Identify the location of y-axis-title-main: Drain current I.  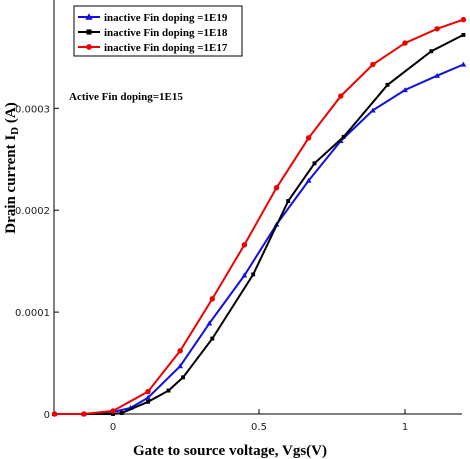
(11, 184).